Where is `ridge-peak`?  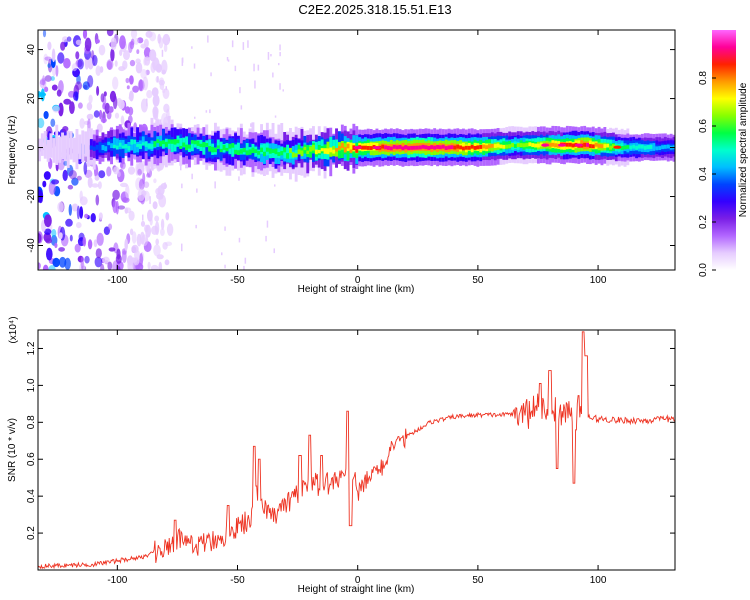
ridge-peak is located at coordinates (545, 145).